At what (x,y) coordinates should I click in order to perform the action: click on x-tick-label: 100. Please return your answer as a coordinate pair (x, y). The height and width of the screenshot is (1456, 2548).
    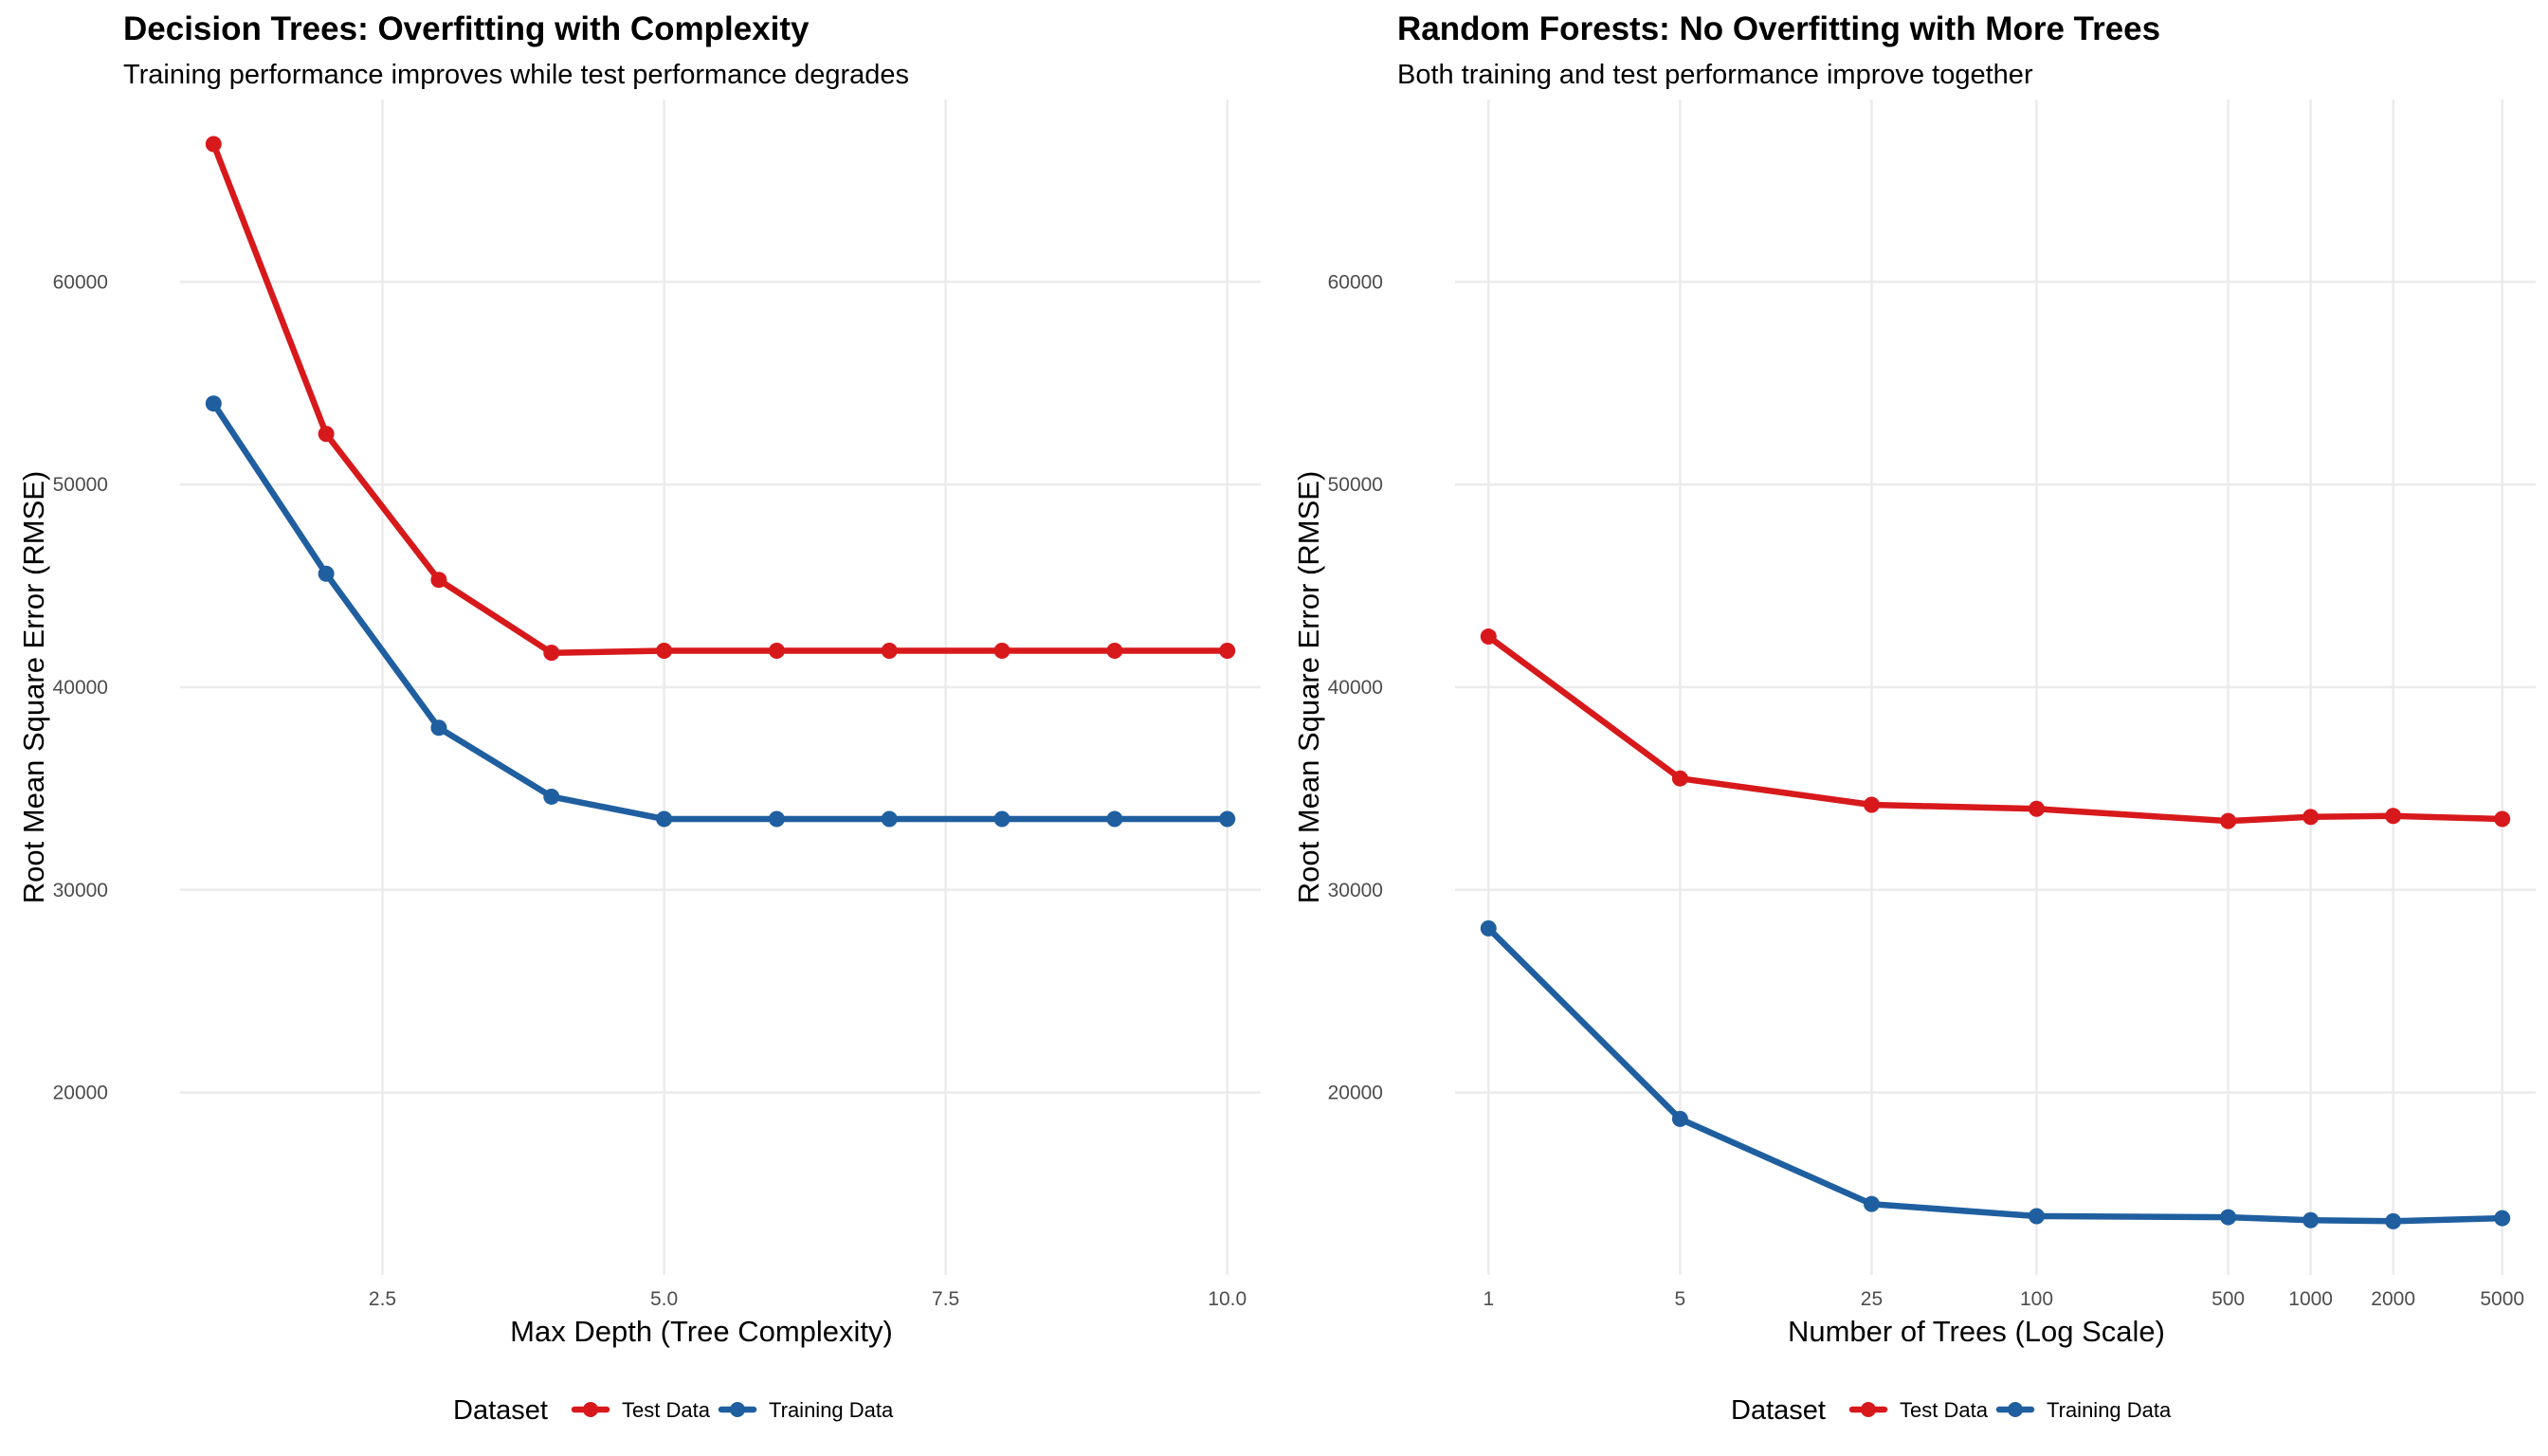
    Looking at the image, I should click on (2036, 1299).